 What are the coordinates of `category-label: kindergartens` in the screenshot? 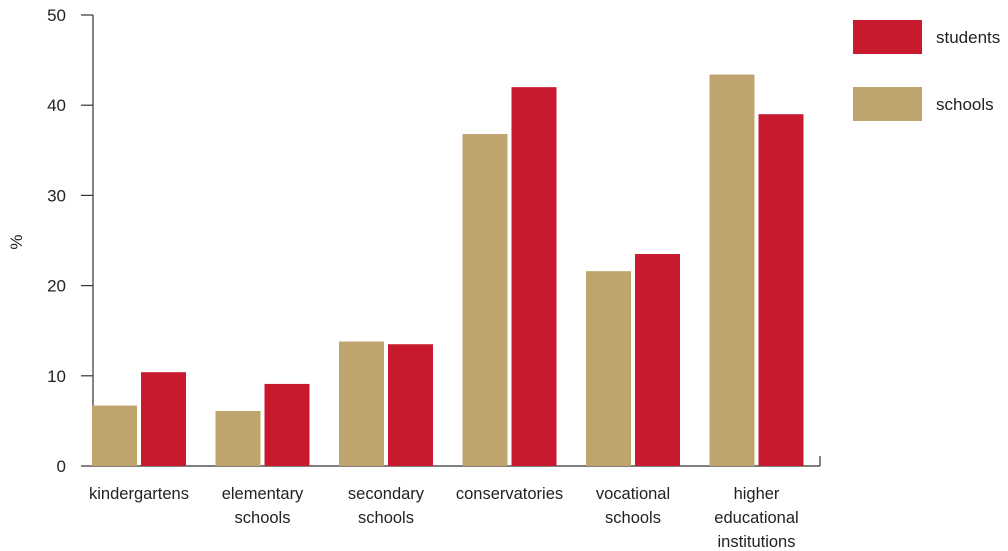 It's located at (139, 494).